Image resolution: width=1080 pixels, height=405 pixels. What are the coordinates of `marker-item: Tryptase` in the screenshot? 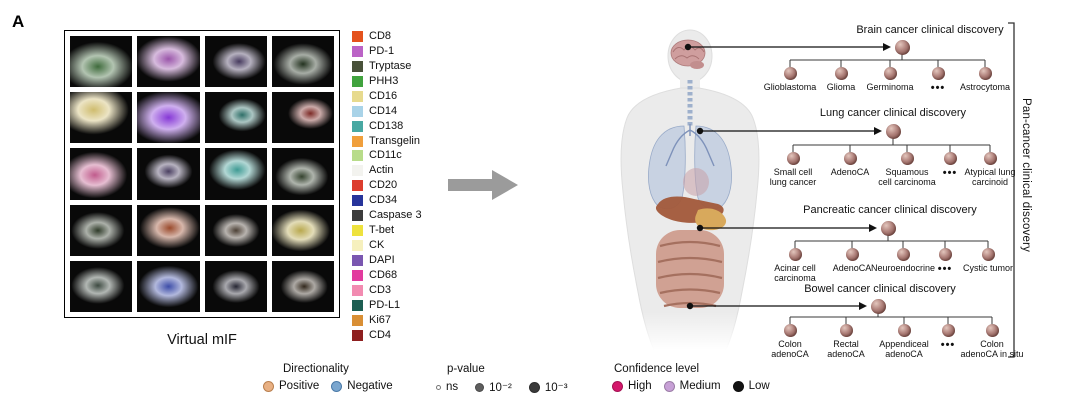 It's located at (387, 66).